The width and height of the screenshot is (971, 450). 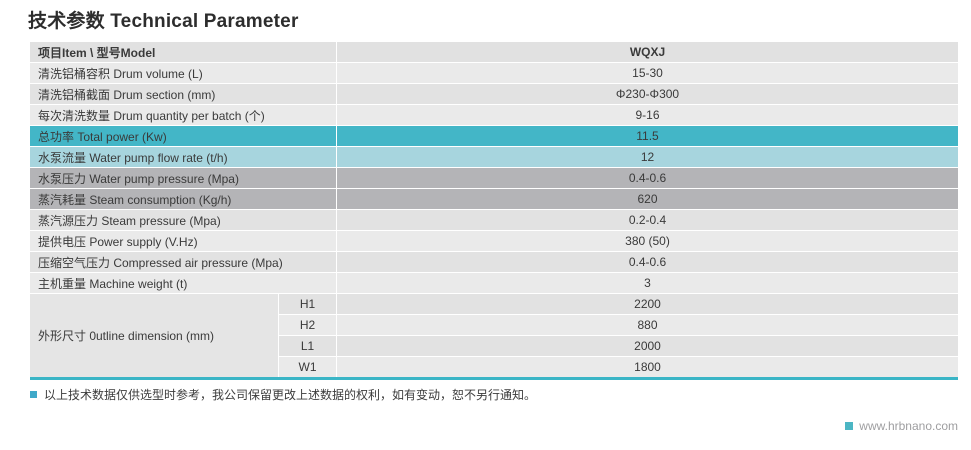 What do you see at coordinates (183, 220) in the screenshot?
I see `row-steam-pressure-label: 蒸汽源压力 Steam pressure (Mpa)` at bounding box center [183, 220].